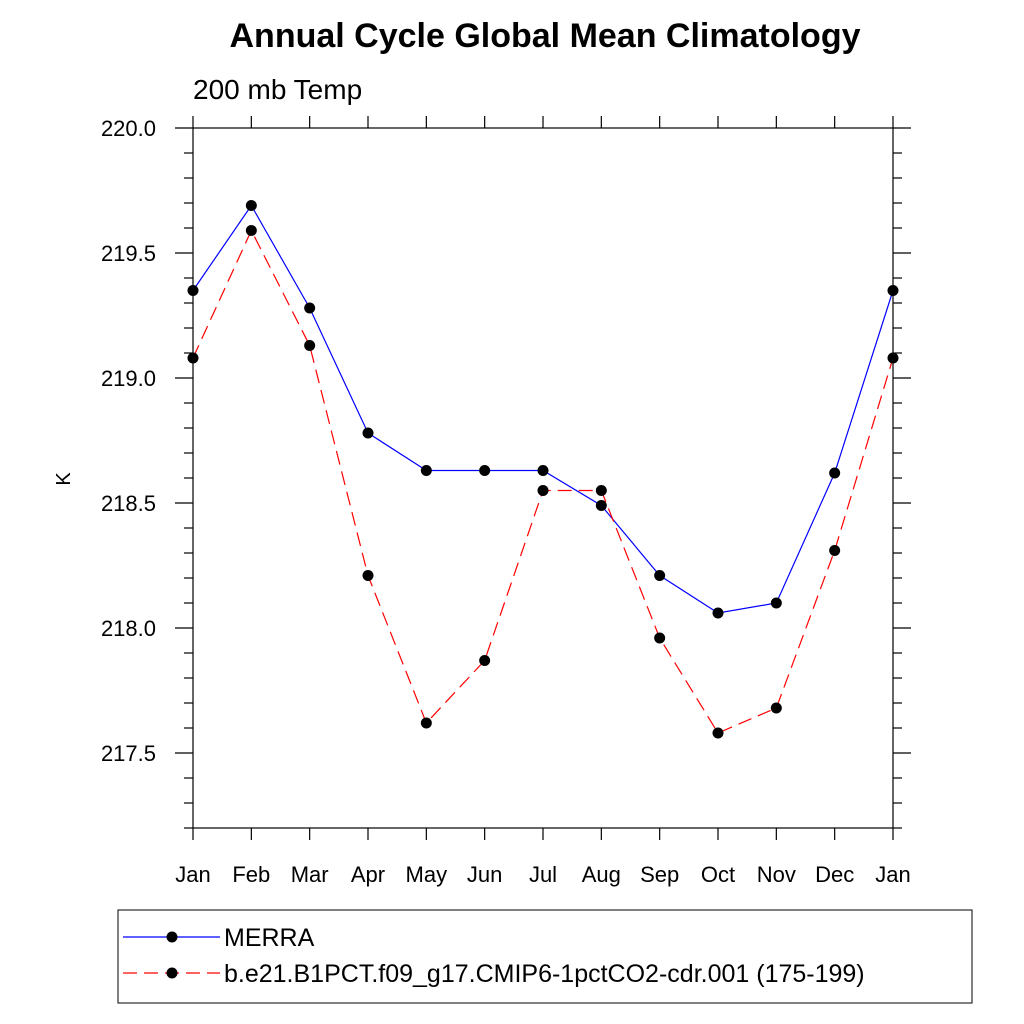  What do you see at coordinates (269, 938) in the screenshot?
I see `legend-label-0: MERRA` at bounding box center [269, 938].